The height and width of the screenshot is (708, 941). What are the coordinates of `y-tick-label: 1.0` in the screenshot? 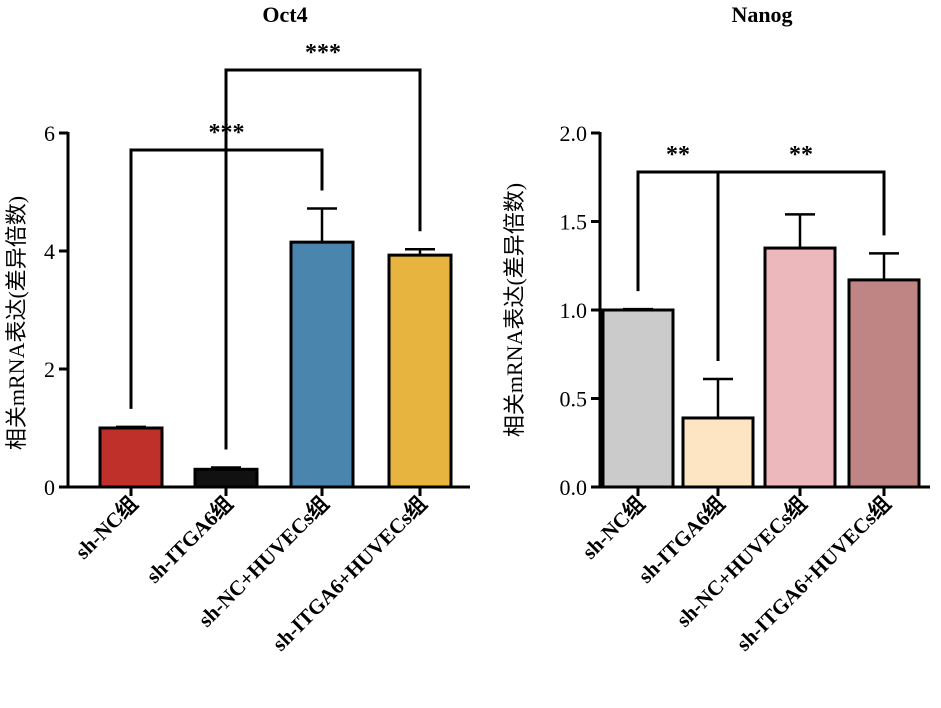 It's located at (574, 310).